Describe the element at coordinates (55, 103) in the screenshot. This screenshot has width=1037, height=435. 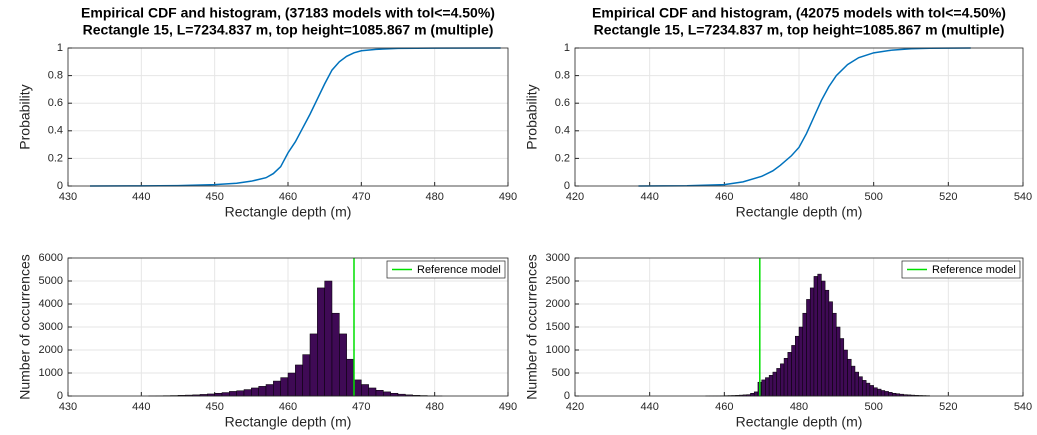
I see `y-tick-label: 0.6` at that location.